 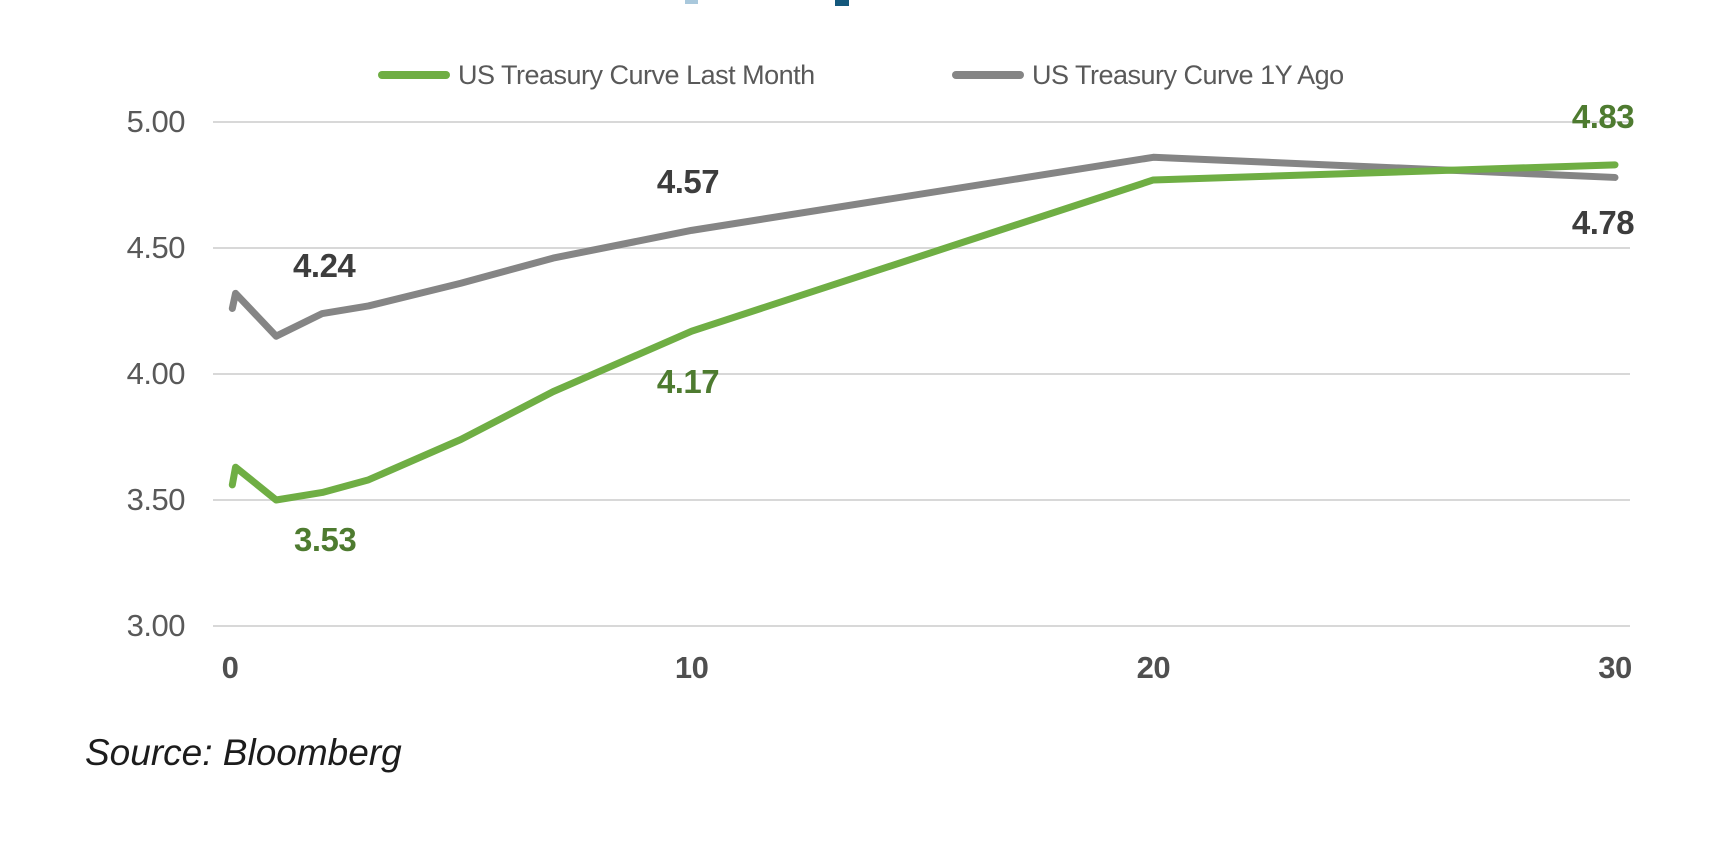 I want to click on data-label-4.78: 4.78, so click(x=1603, y=222).